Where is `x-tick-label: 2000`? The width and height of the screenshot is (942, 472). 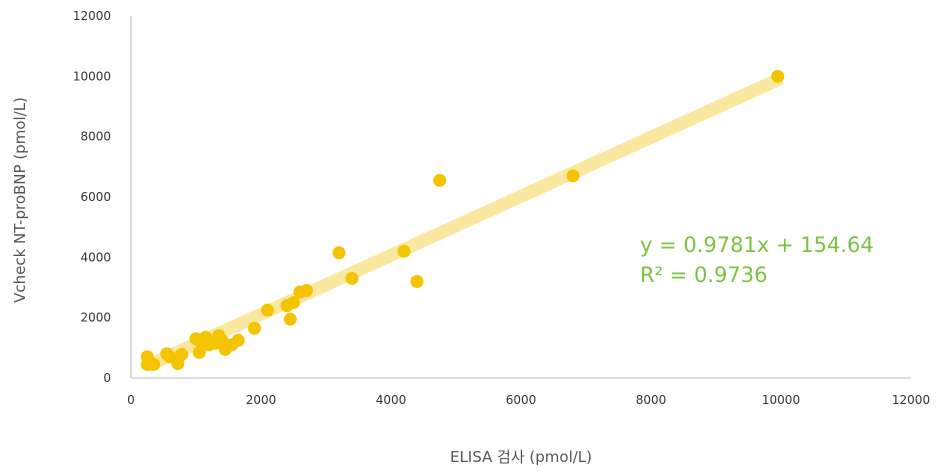
x-tick-label: 2000 is located at coordinates (261, 400).